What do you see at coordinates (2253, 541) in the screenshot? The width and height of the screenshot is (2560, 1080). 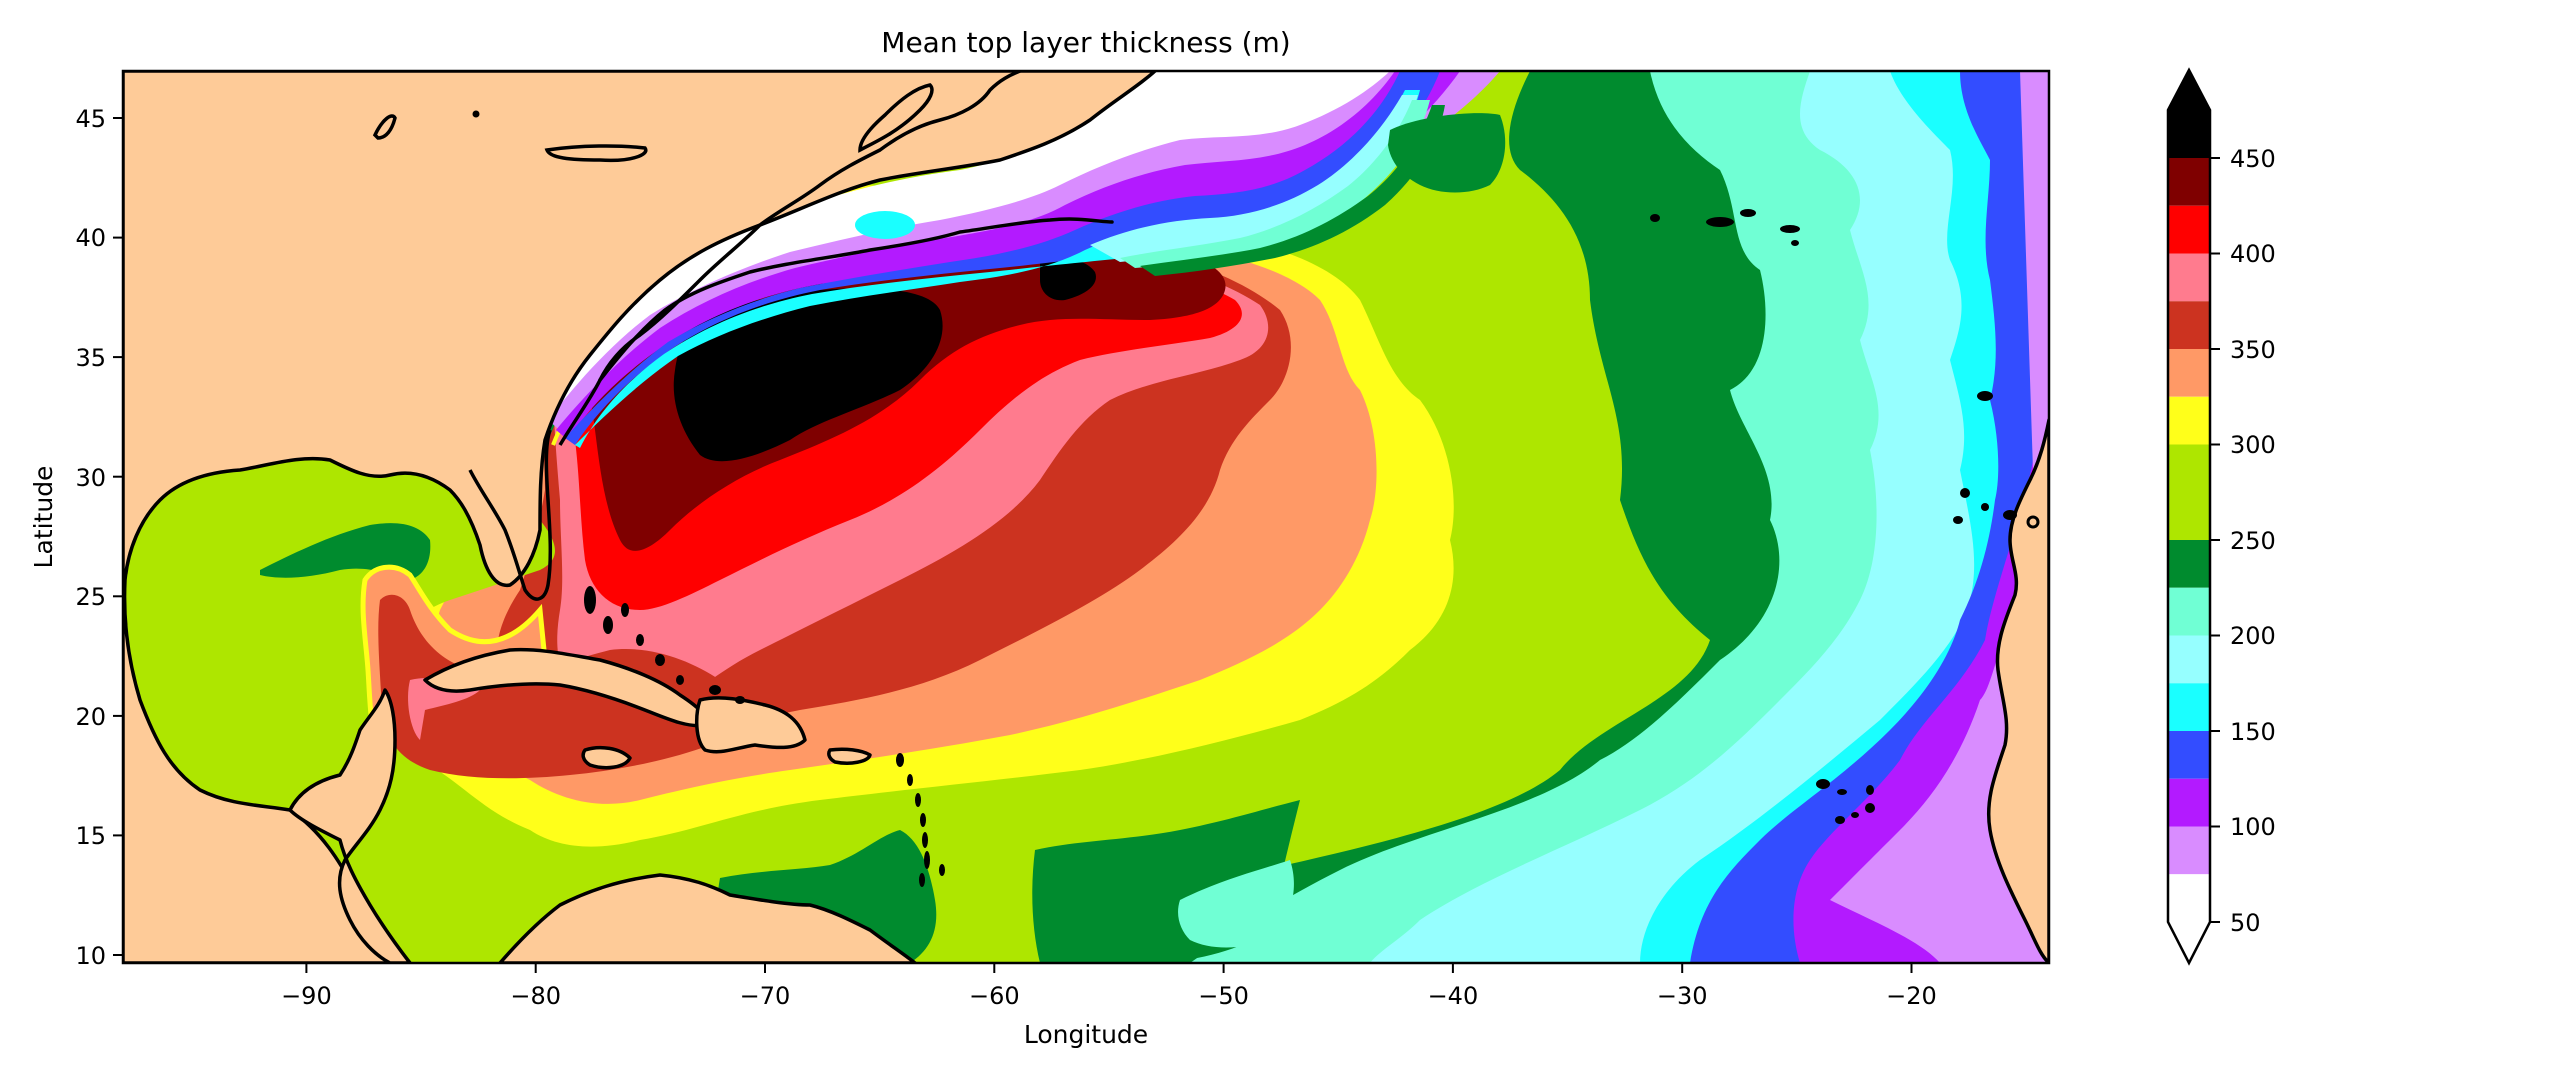 I see `colorbar-tick-label: 250` at bounding box center [2253, 541].